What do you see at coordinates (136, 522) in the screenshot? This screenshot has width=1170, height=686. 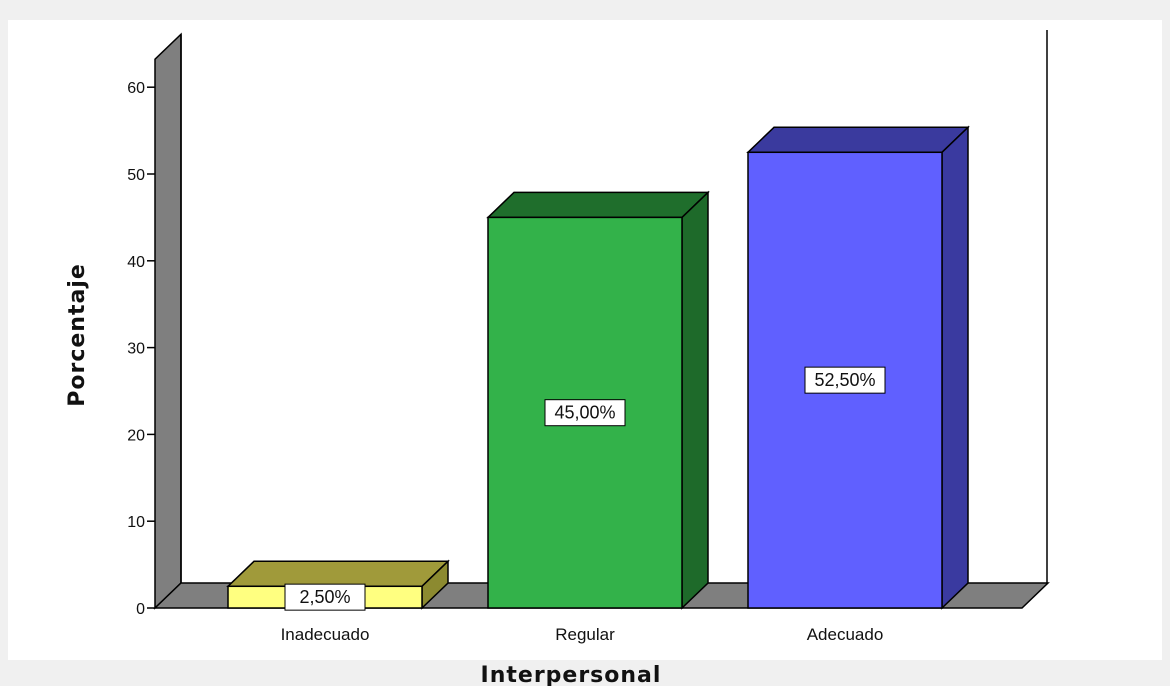 I see `y-tick-label: 10` at bounding box center [136, 522].